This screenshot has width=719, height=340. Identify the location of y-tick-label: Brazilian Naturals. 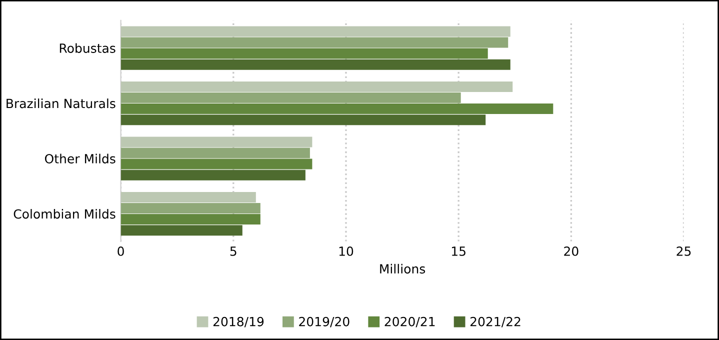
(61, 103).